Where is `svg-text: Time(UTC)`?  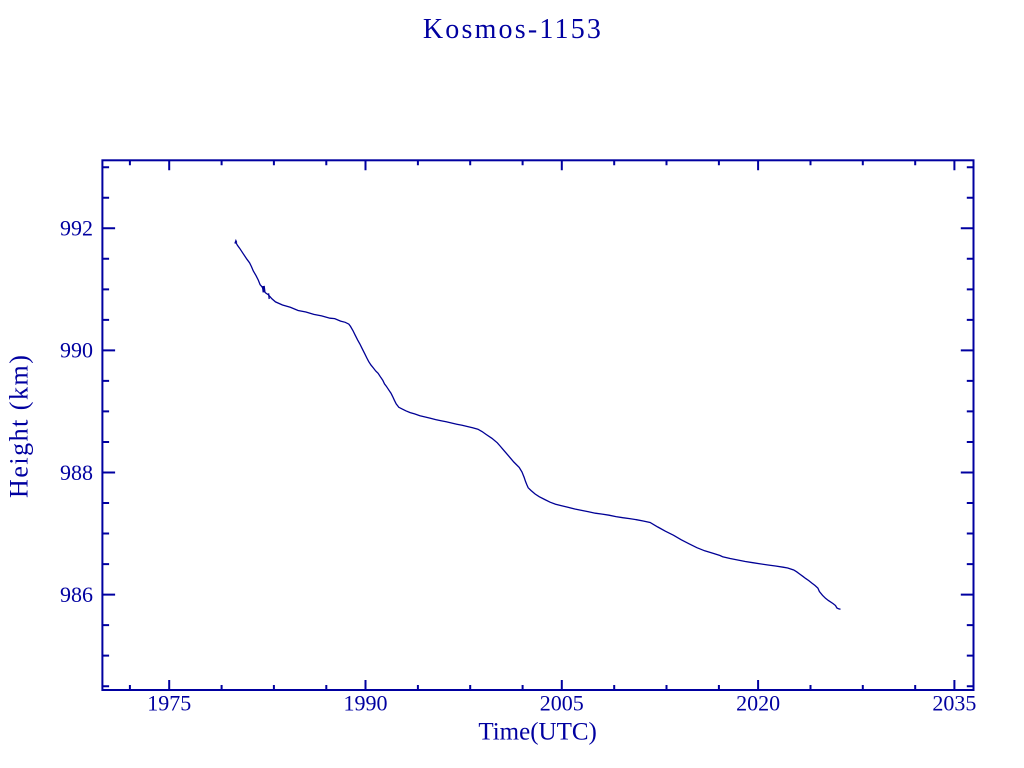
svg-text: Time(UTC) is located at coordinates (537, 732).